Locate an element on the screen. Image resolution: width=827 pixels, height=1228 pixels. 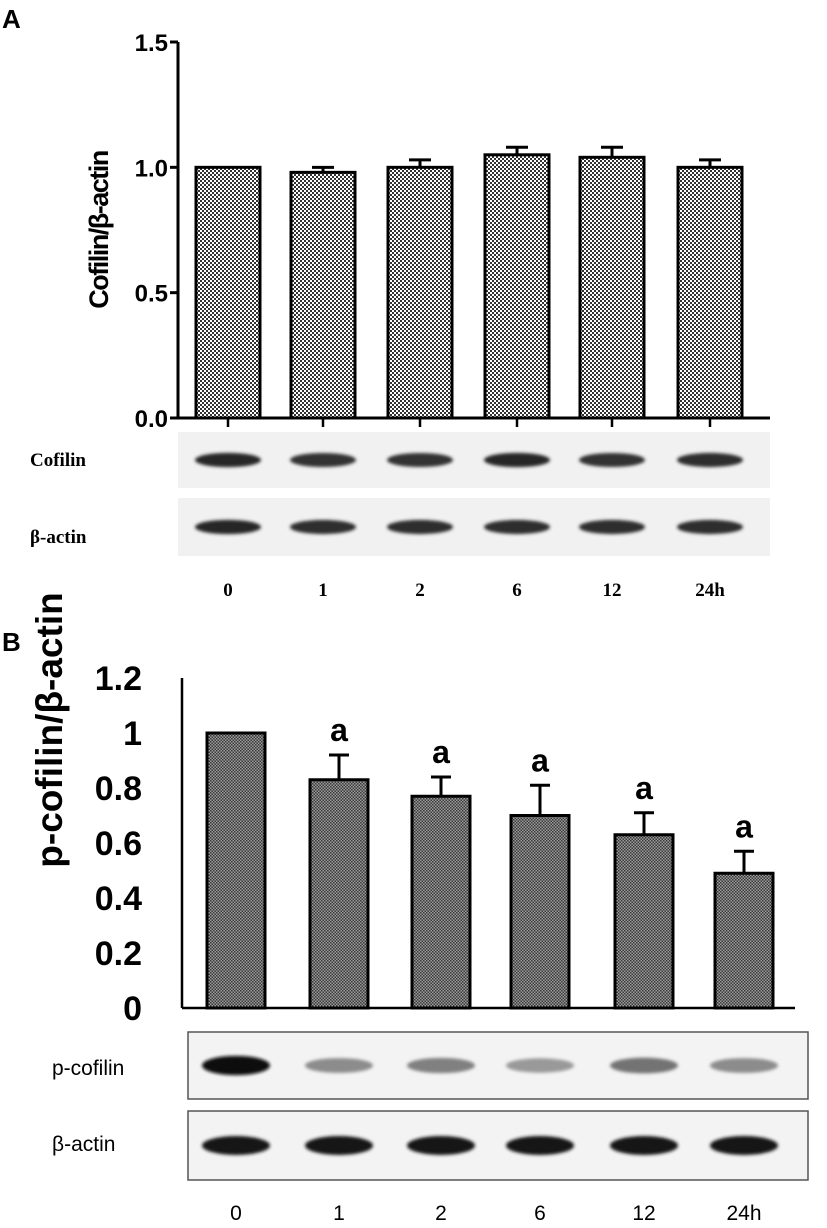
panel-label-a: A is located at coordinates (11, 19).